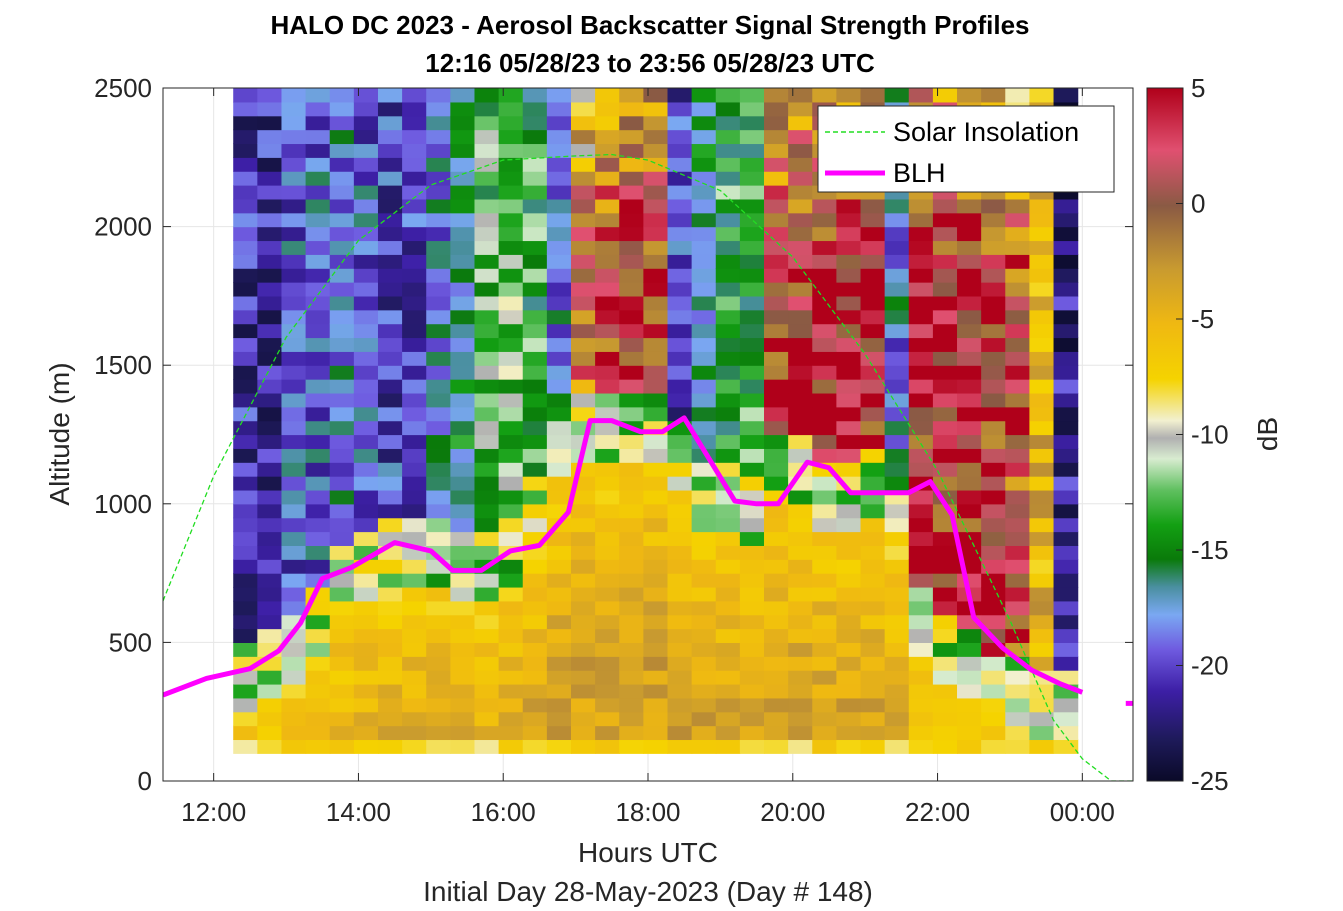 This screenshot has height=911, width=1343. What do you see at coordinates (123, 504) in the screenshot?
I see `y-tick-label: 1000` at bounding box center [123, 504].